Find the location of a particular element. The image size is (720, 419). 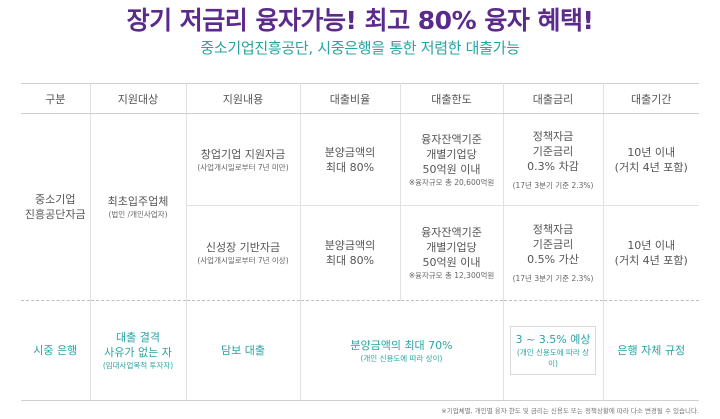

rate-cell: 정책자금 기준금리 0.5% 가산 (17년 3분기 기준 2.3%) is located at coordinates (553, 253).